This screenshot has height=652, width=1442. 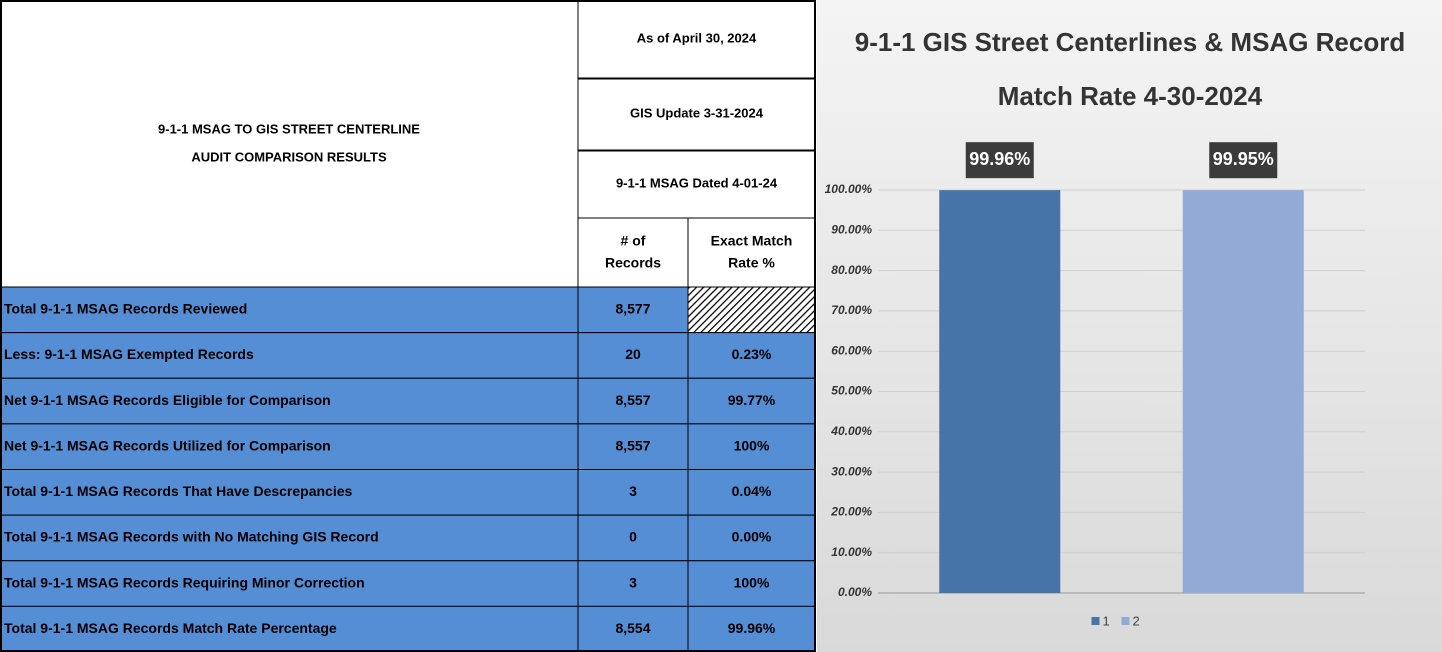 I want to click on cell-text: 0.00%, so click(x=752, y=537).